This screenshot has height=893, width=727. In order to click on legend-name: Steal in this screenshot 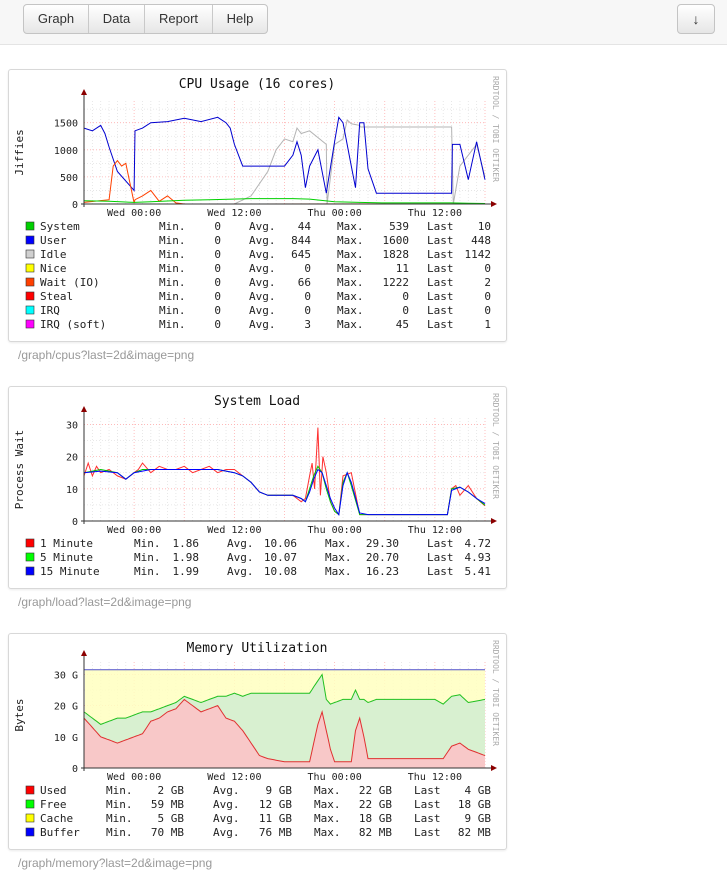, I will do `click(56, 296)`.